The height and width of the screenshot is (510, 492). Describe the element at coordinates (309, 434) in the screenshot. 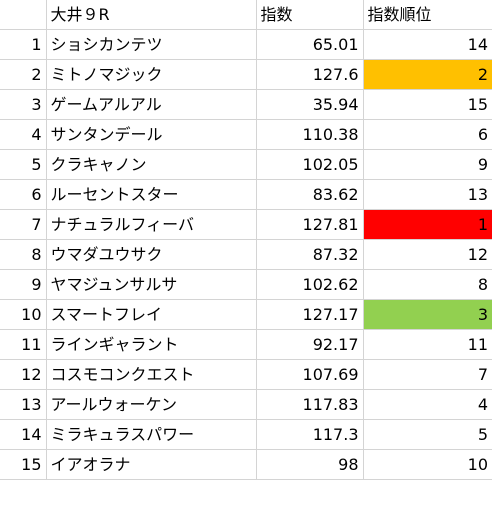

I see `index-value-cell: 117.3` at that location.